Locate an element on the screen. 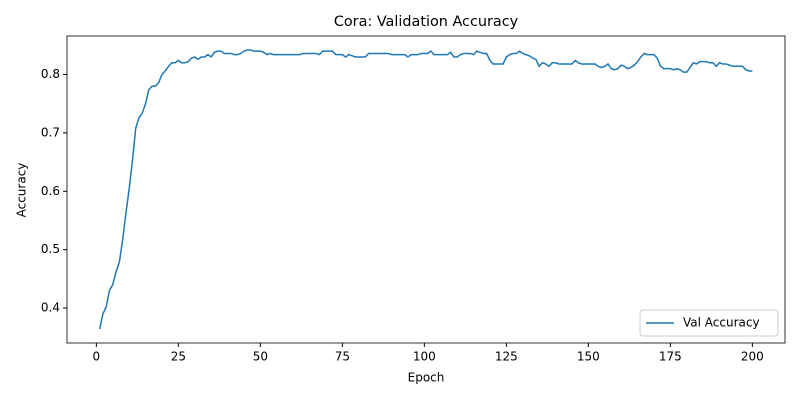 The width and height of the screenshot is (800, 400). x-tick-label: 100 is located at coordinates (424, 357).